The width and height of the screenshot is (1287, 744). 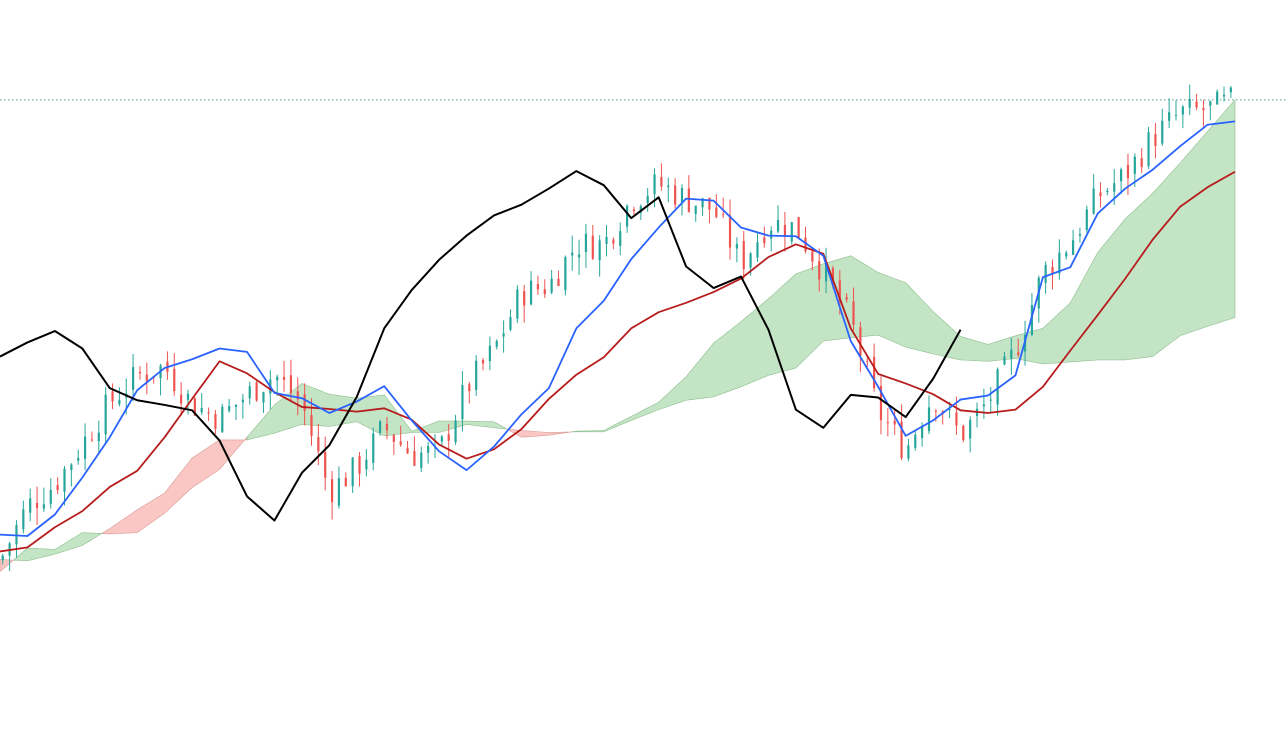 What do you see at coordinates (540, 433) in the screenshot?
I see `cloud-bearish-segment` at bounding box center [540, 433].